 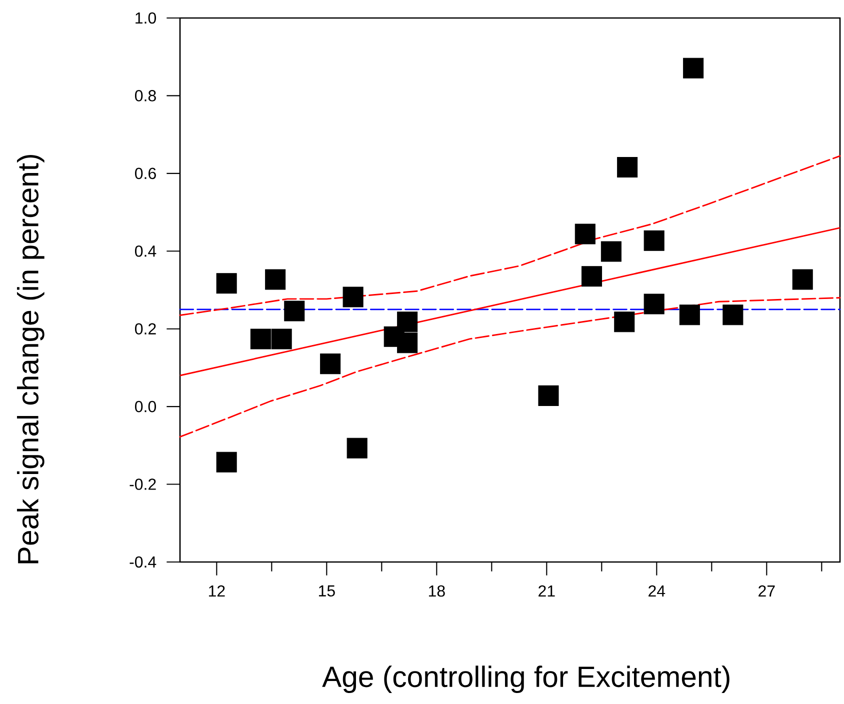 I want to click on x-tick-label: 21, so click(x=546, y=591).